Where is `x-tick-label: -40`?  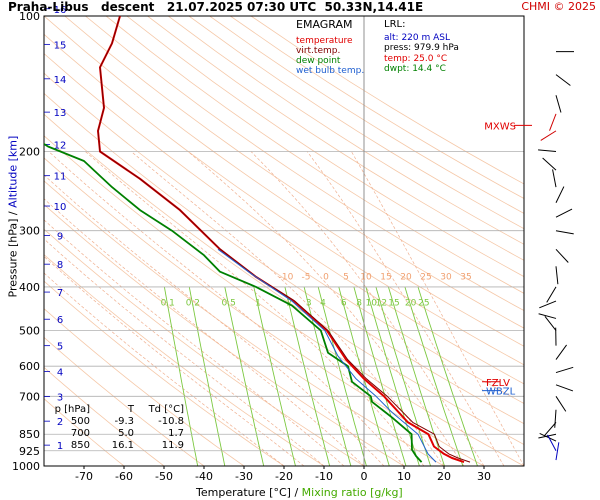
x-tick-label: -40 is located at coordinates (204, 476).